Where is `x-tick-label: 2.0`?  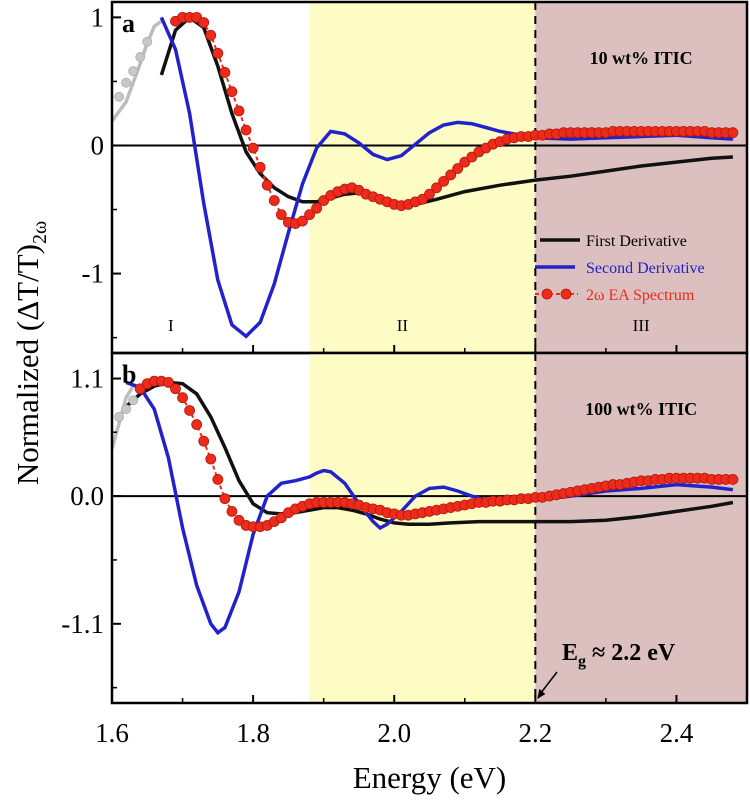 x-tick-label: 2.0 is located at coordinates (394, 733).